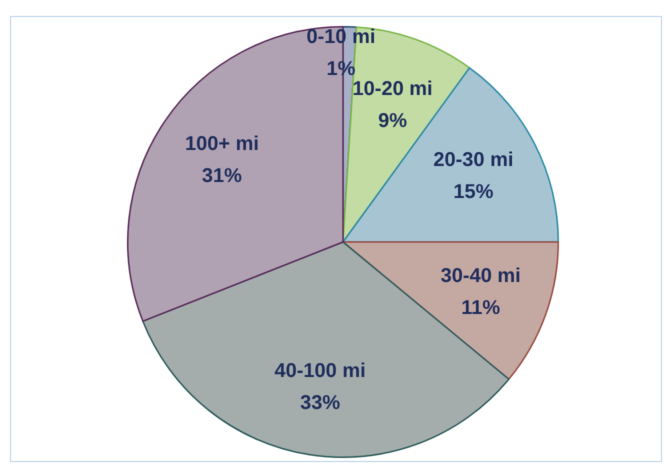 The height and width of the screenshot is (464, 670). What do you see at coordinates (222, 176) in the screenshot?
I see `data-label: 31%` at bounding box center [222, 176].